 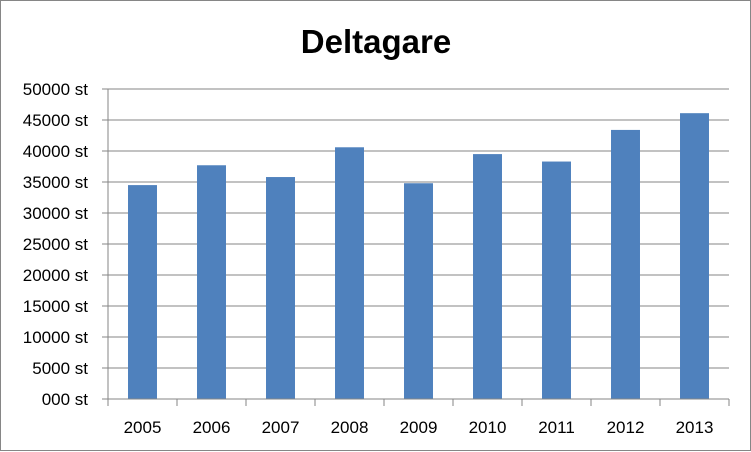 What do you see at coordinates (487, 276) in the screenshot?
I see `bar-2010` at bounding box center [487, 276].